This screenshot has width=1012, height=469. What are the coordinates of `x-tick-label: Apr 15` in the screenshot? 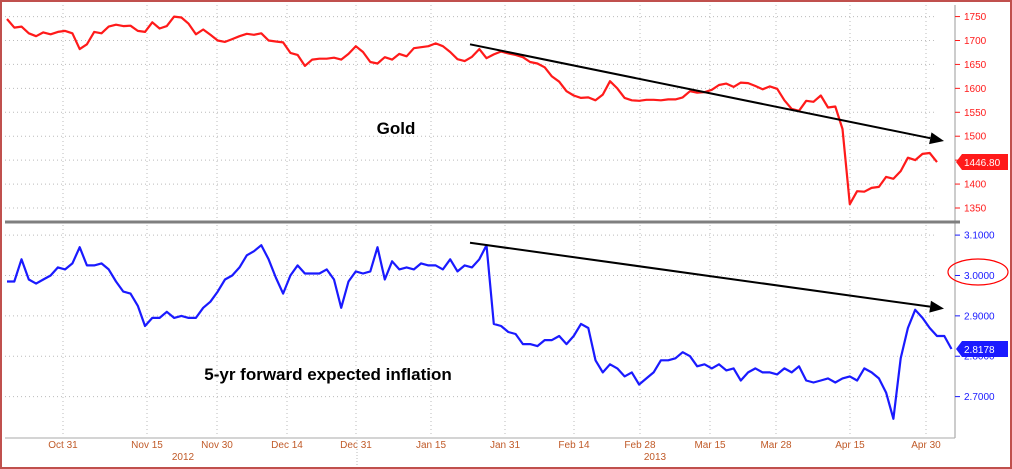 It's located at (850, 445).